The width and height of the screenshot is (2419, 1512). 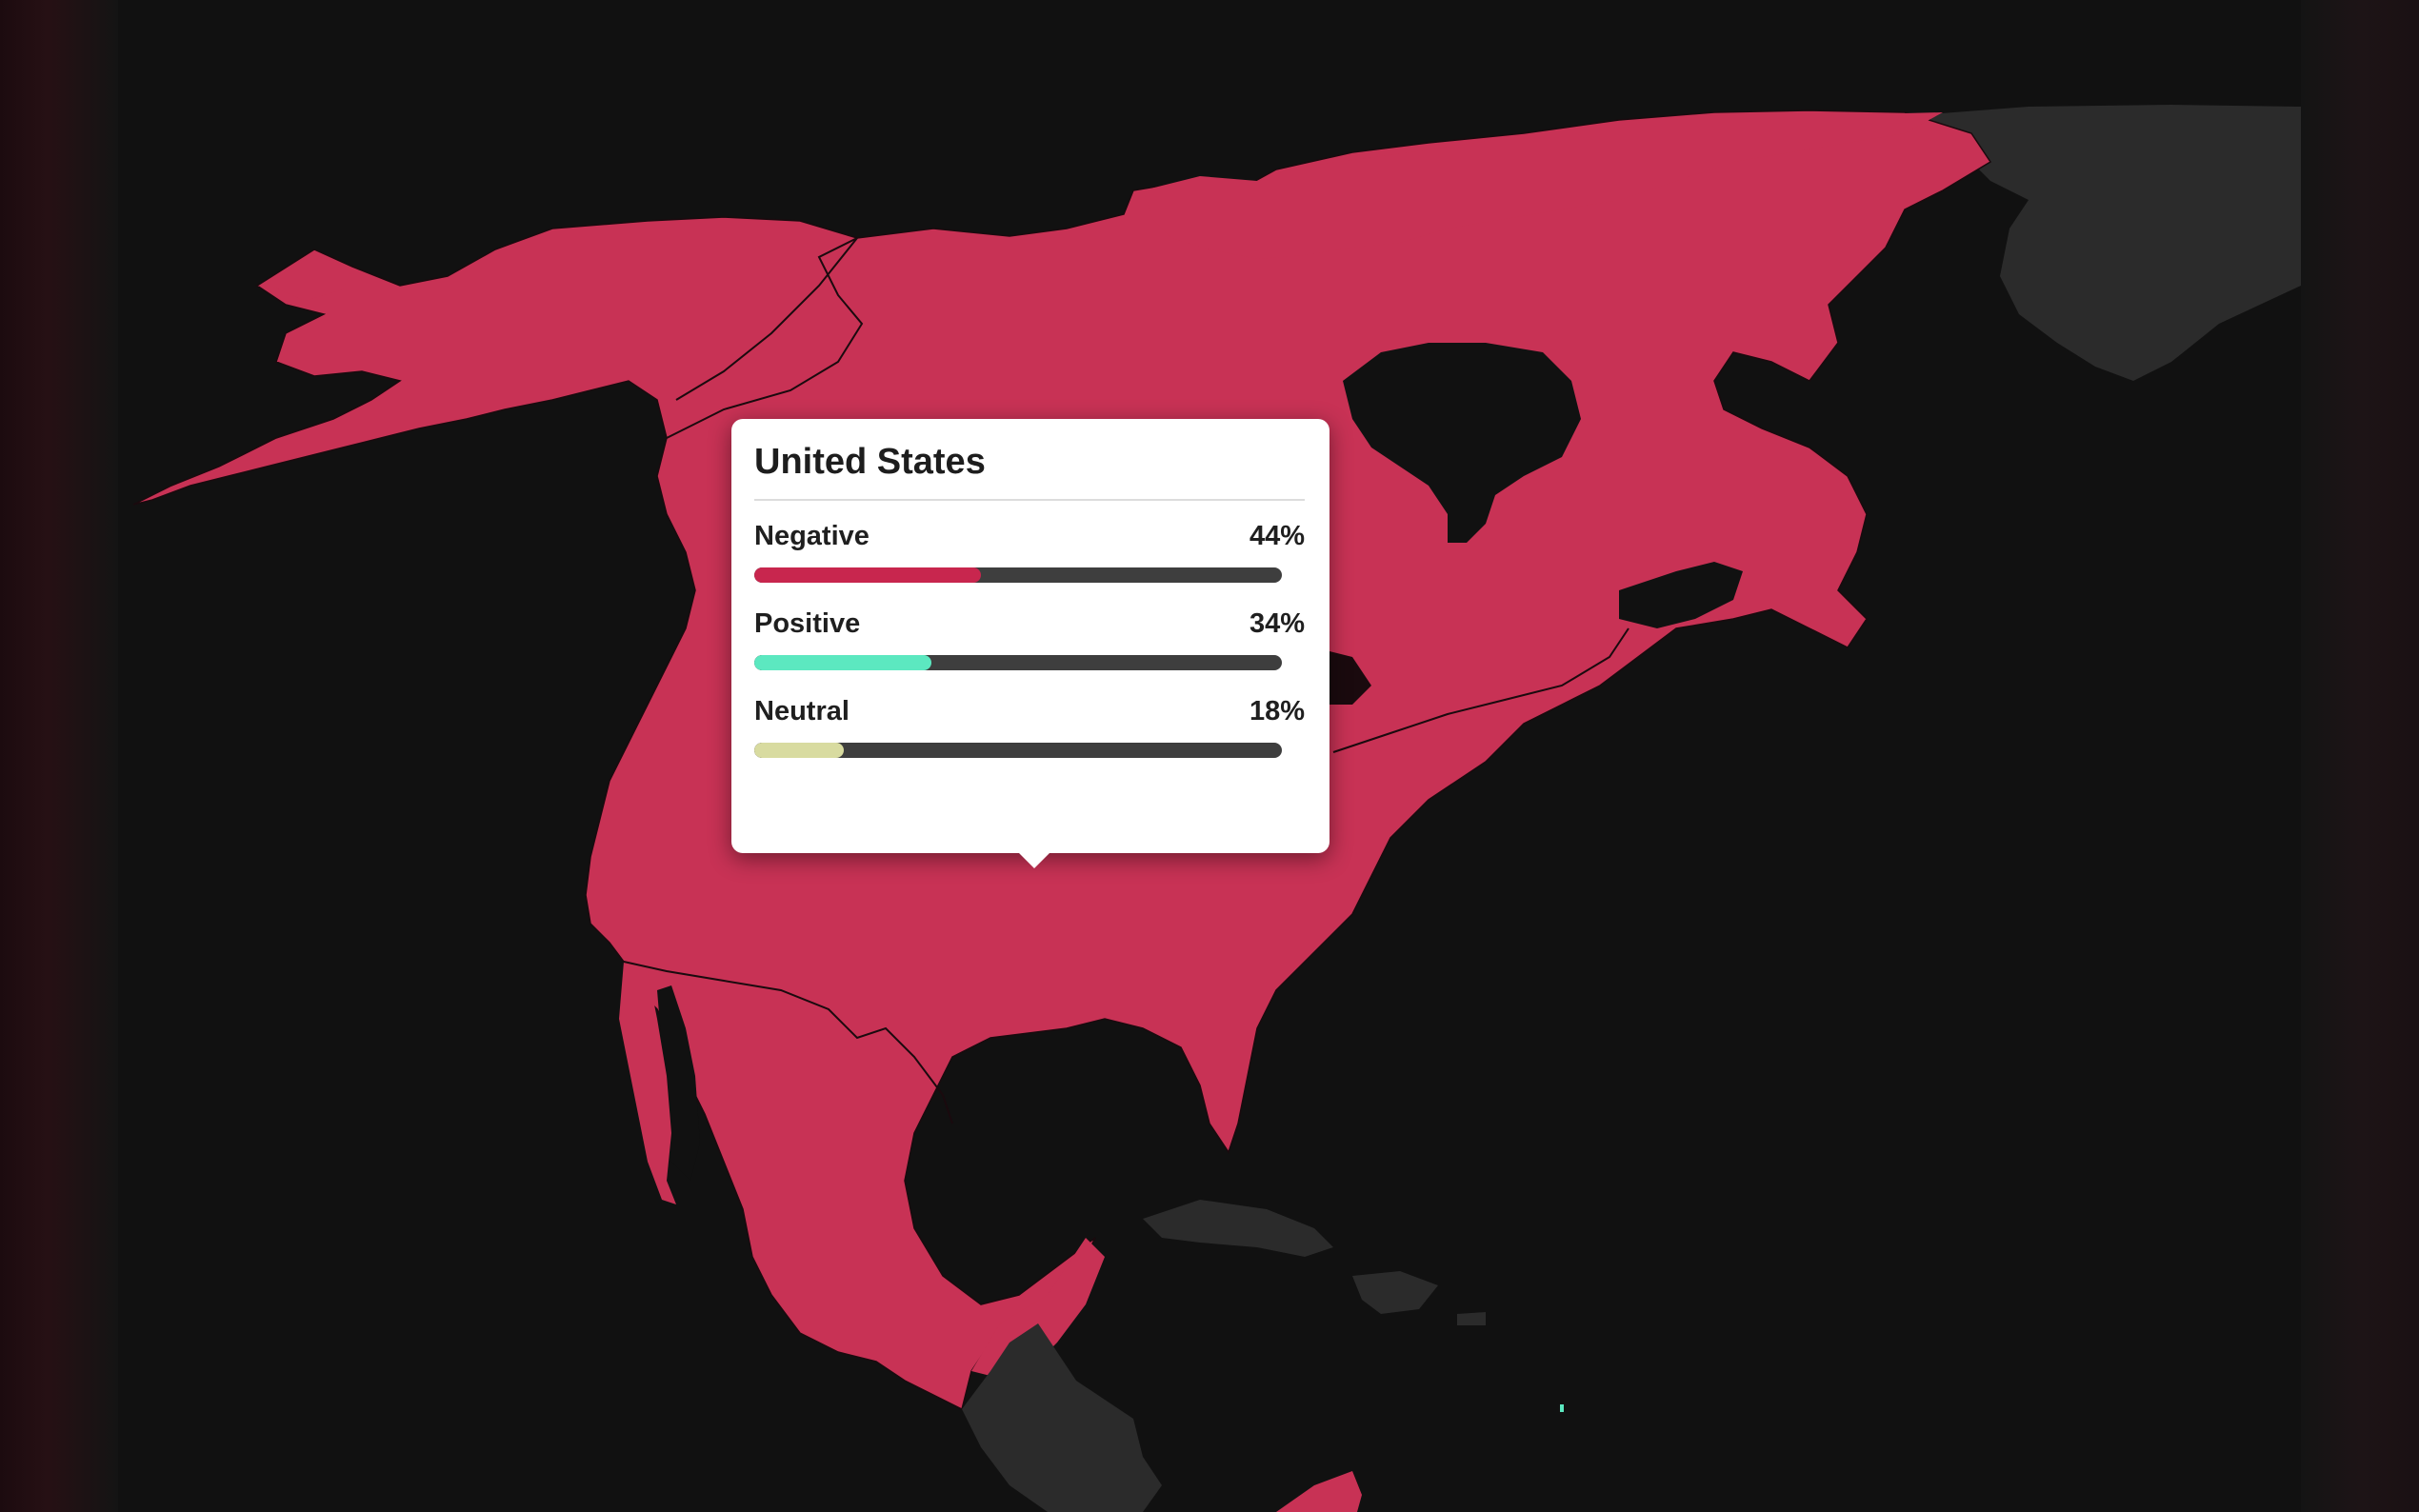 What do you see at coordinates (1562, 1408) in the screenshot?
I see `positive-island-marker` at bounding box center [1562, 1408].